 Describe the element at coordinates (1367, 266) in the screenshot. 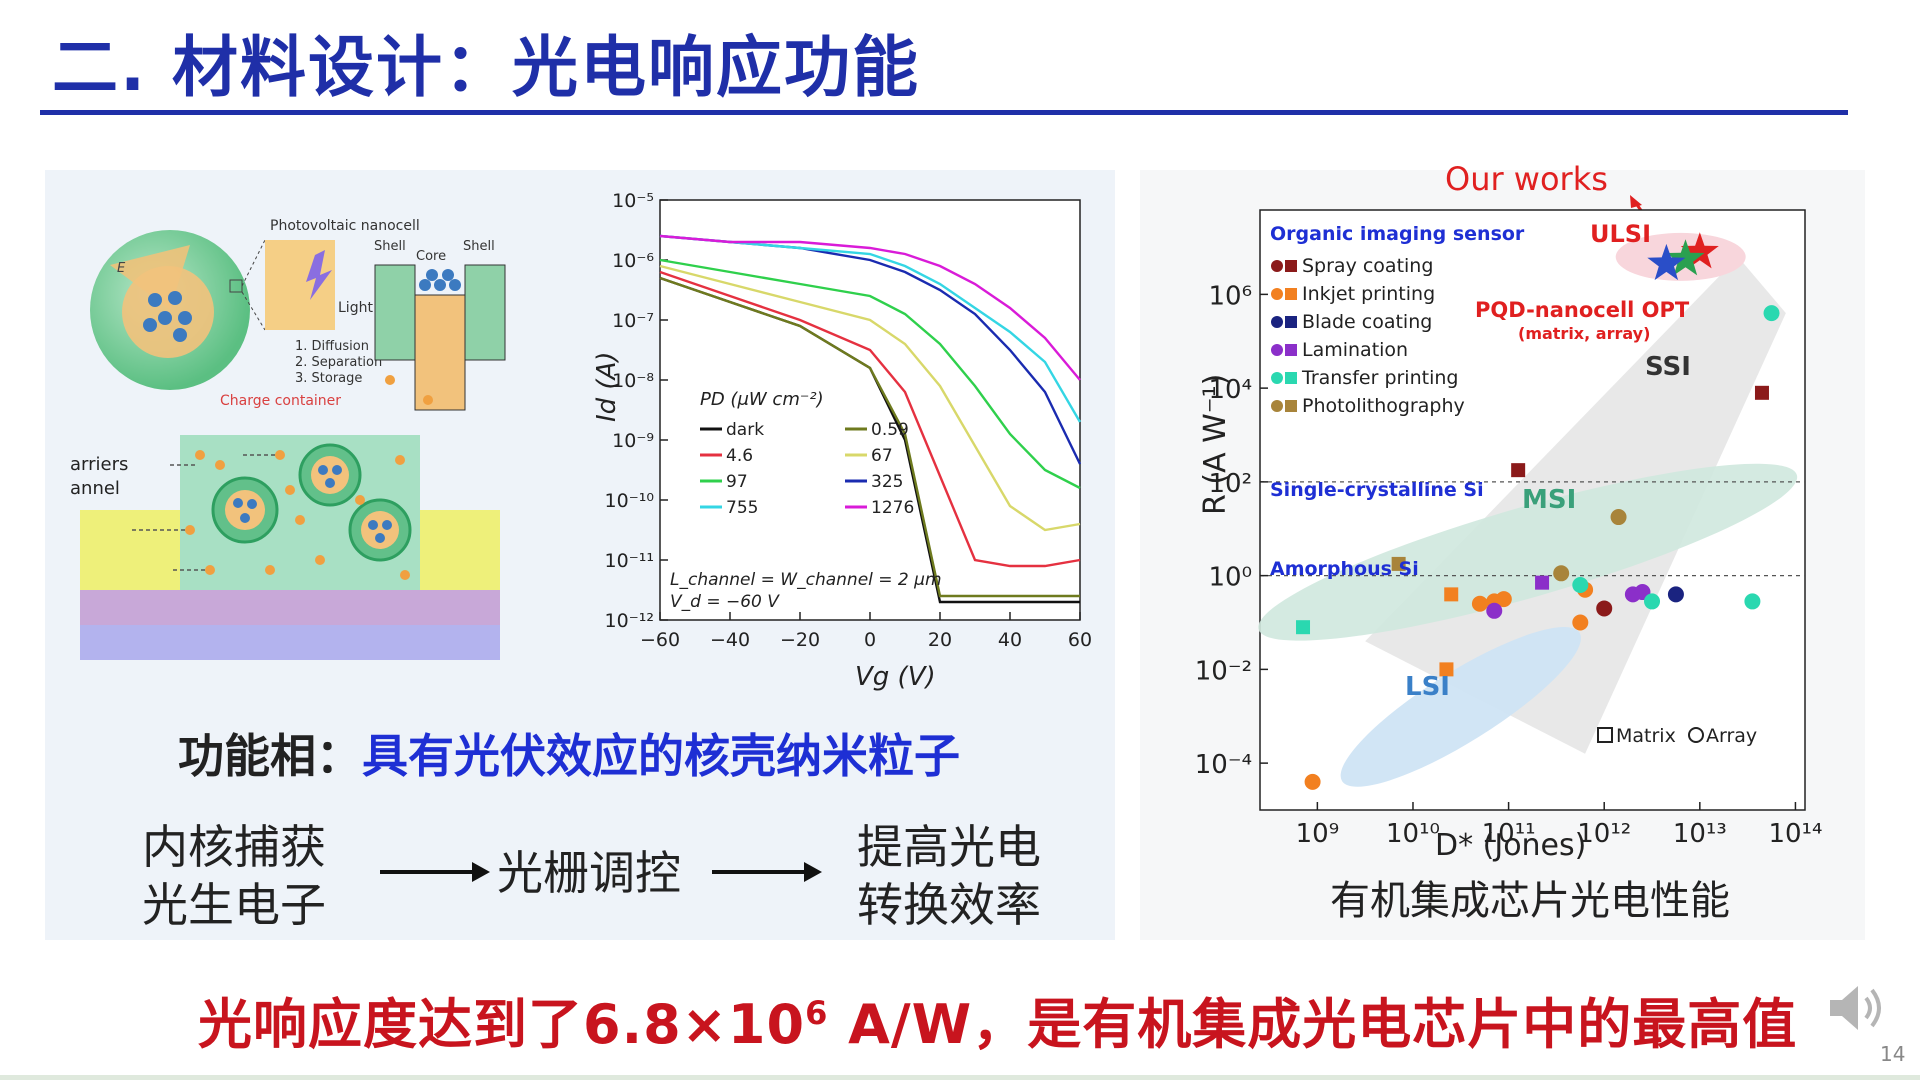

I see `legend-label-spray-coating: Spray coating` at that location.